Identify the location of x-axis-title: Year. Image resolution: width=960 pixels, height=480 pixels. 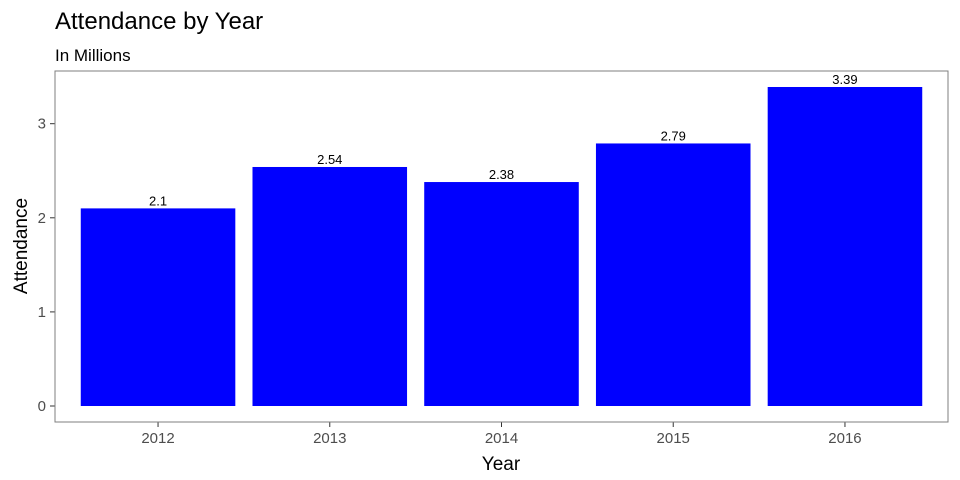
(501, 464).